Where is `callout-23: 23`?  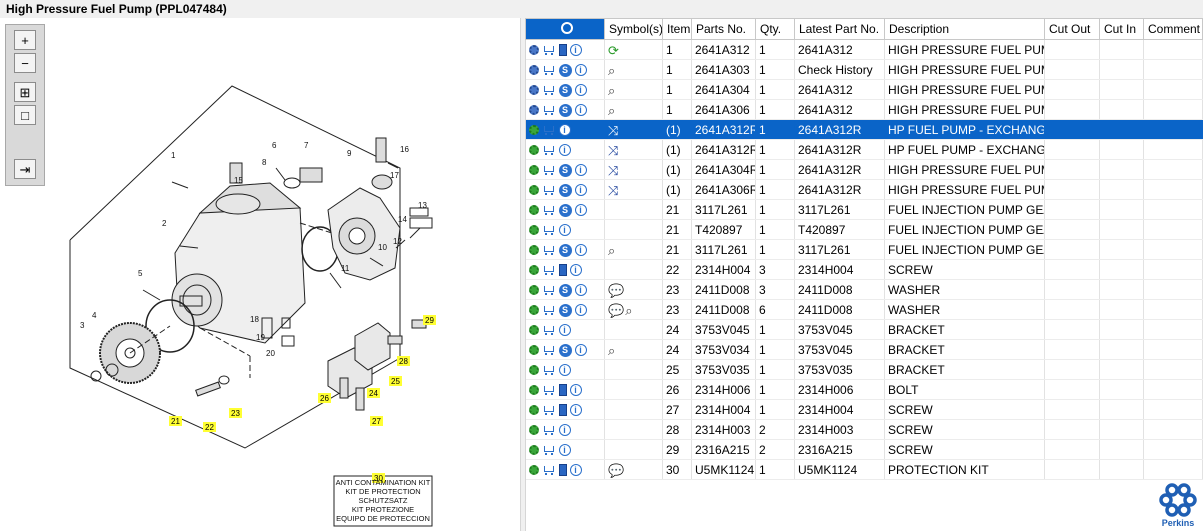 callout-23: 23 is located at coordinates (235, 413).